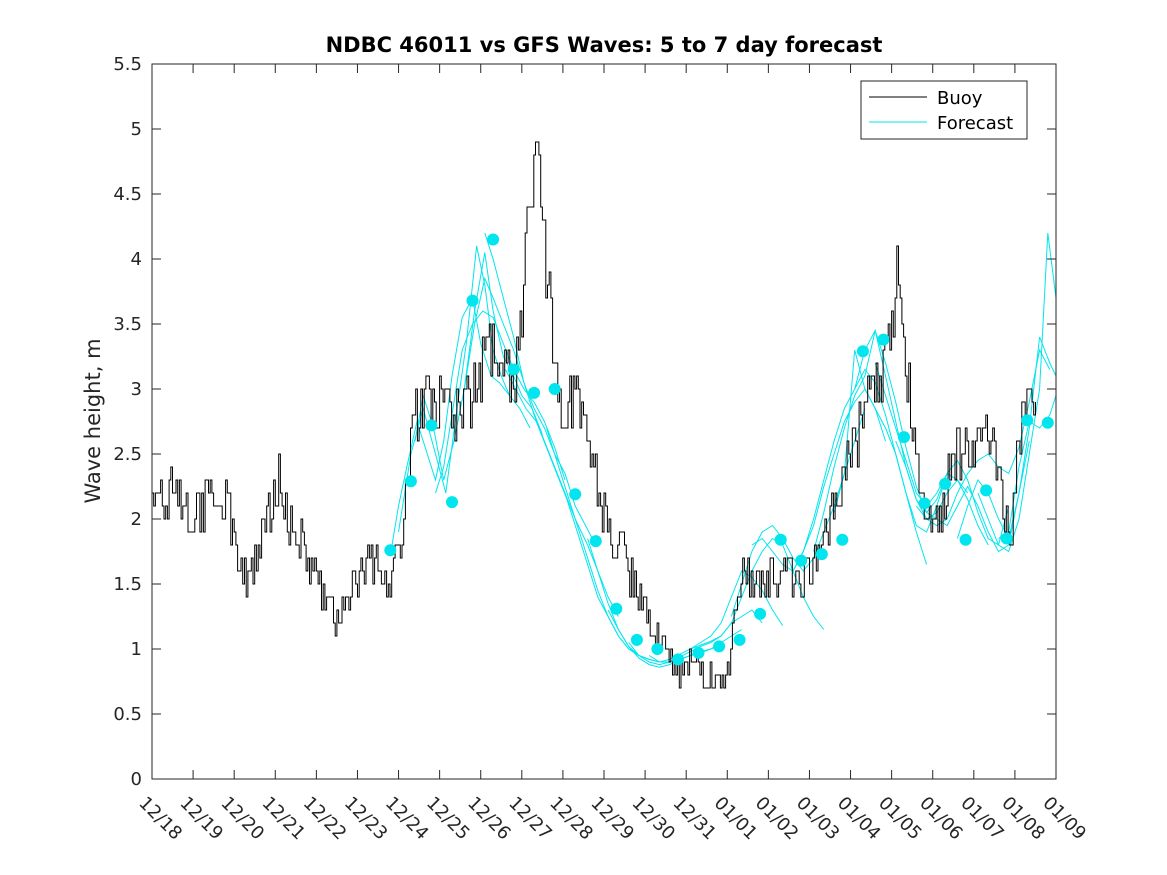 This screenshot has height=875, width=1167. I want to click on y-tick-label: 3, so click(136, 389).